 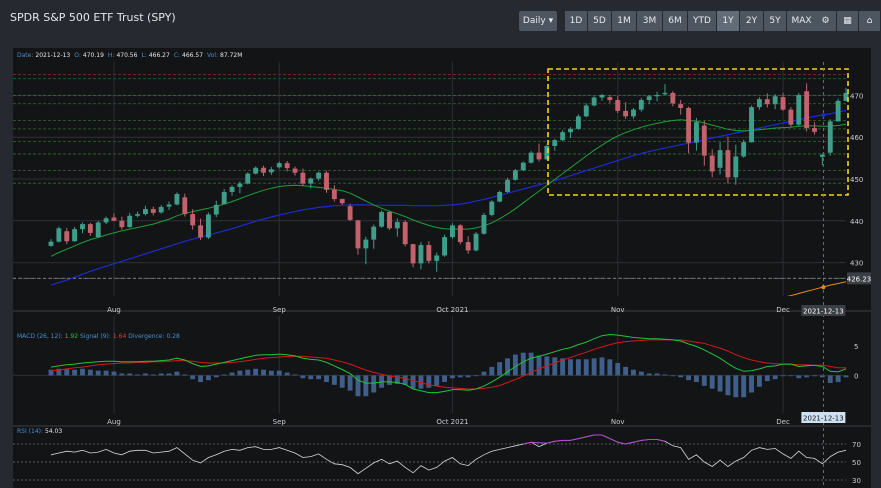 I want to click on legend-label: O:, so click(x=77, y=55).